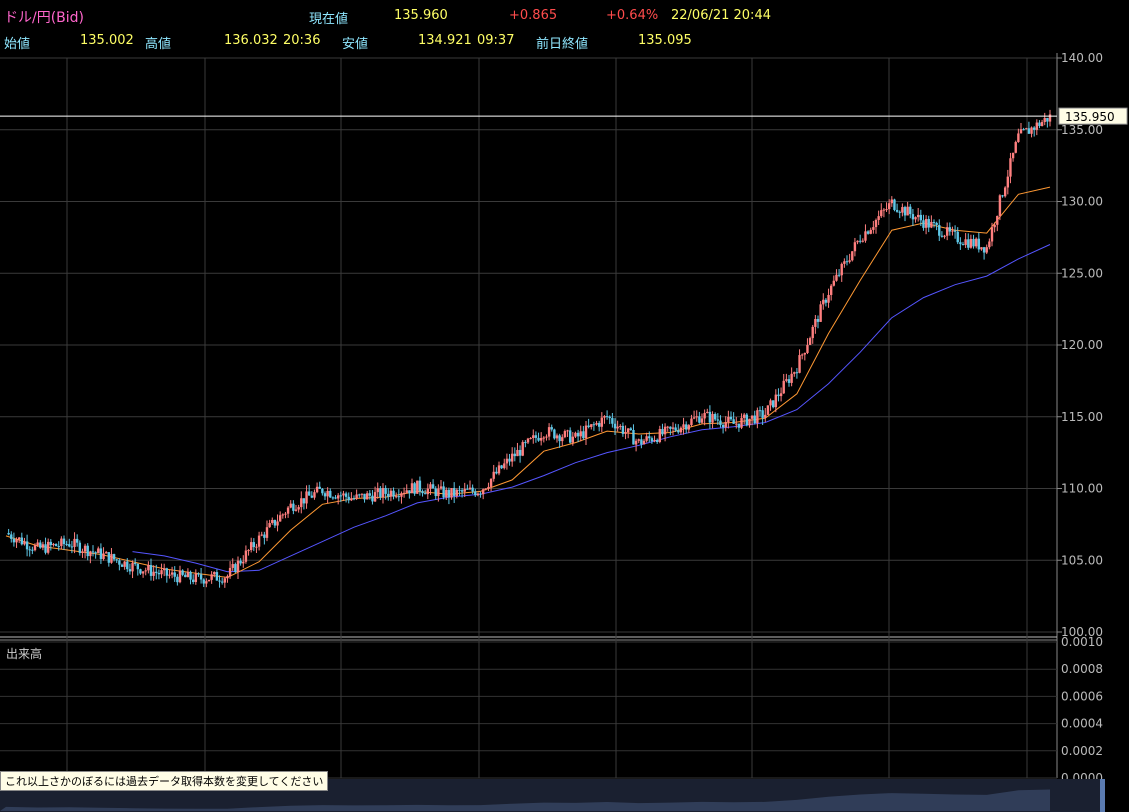  I want to click on y-tick-label: 130.00, so click(1082, 202).